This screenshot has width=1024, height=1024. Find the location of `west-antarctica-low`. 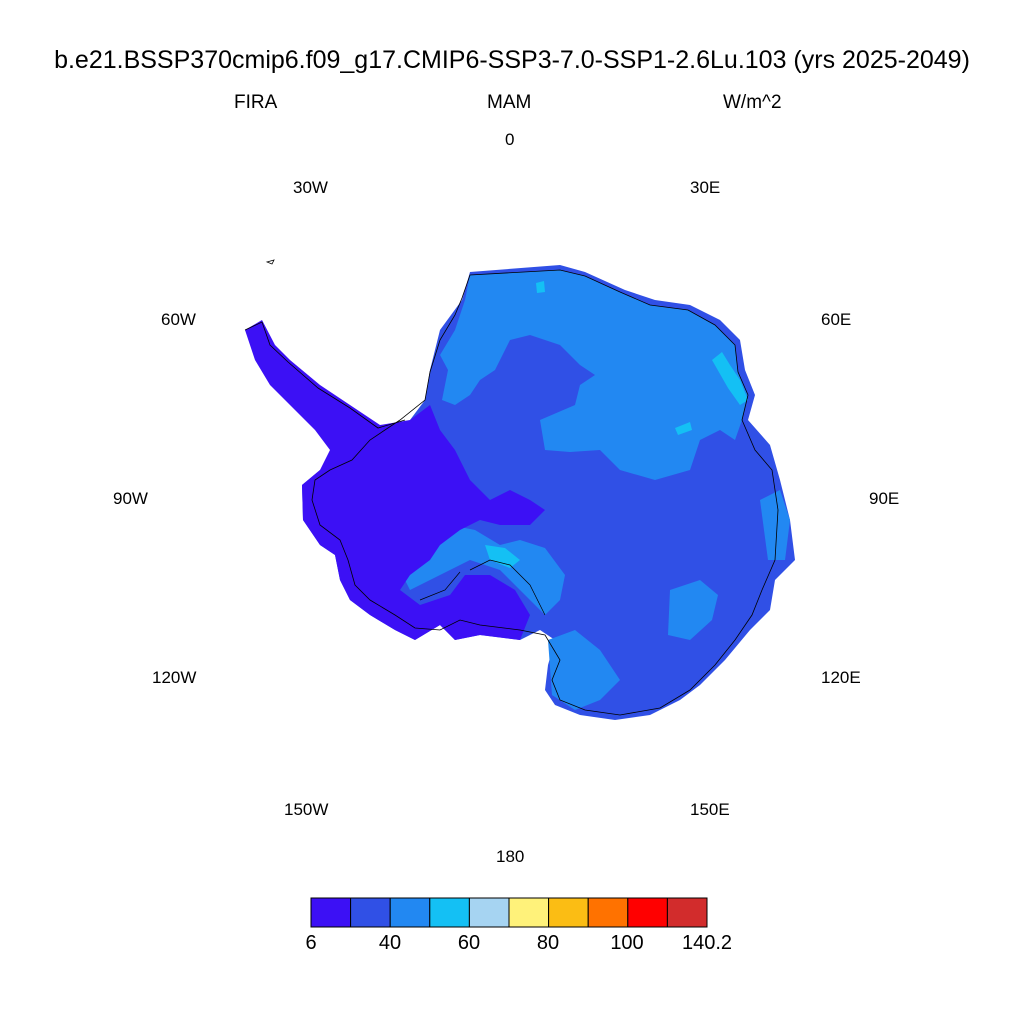

west-antarctica-low is located at coordinates (395, 480).